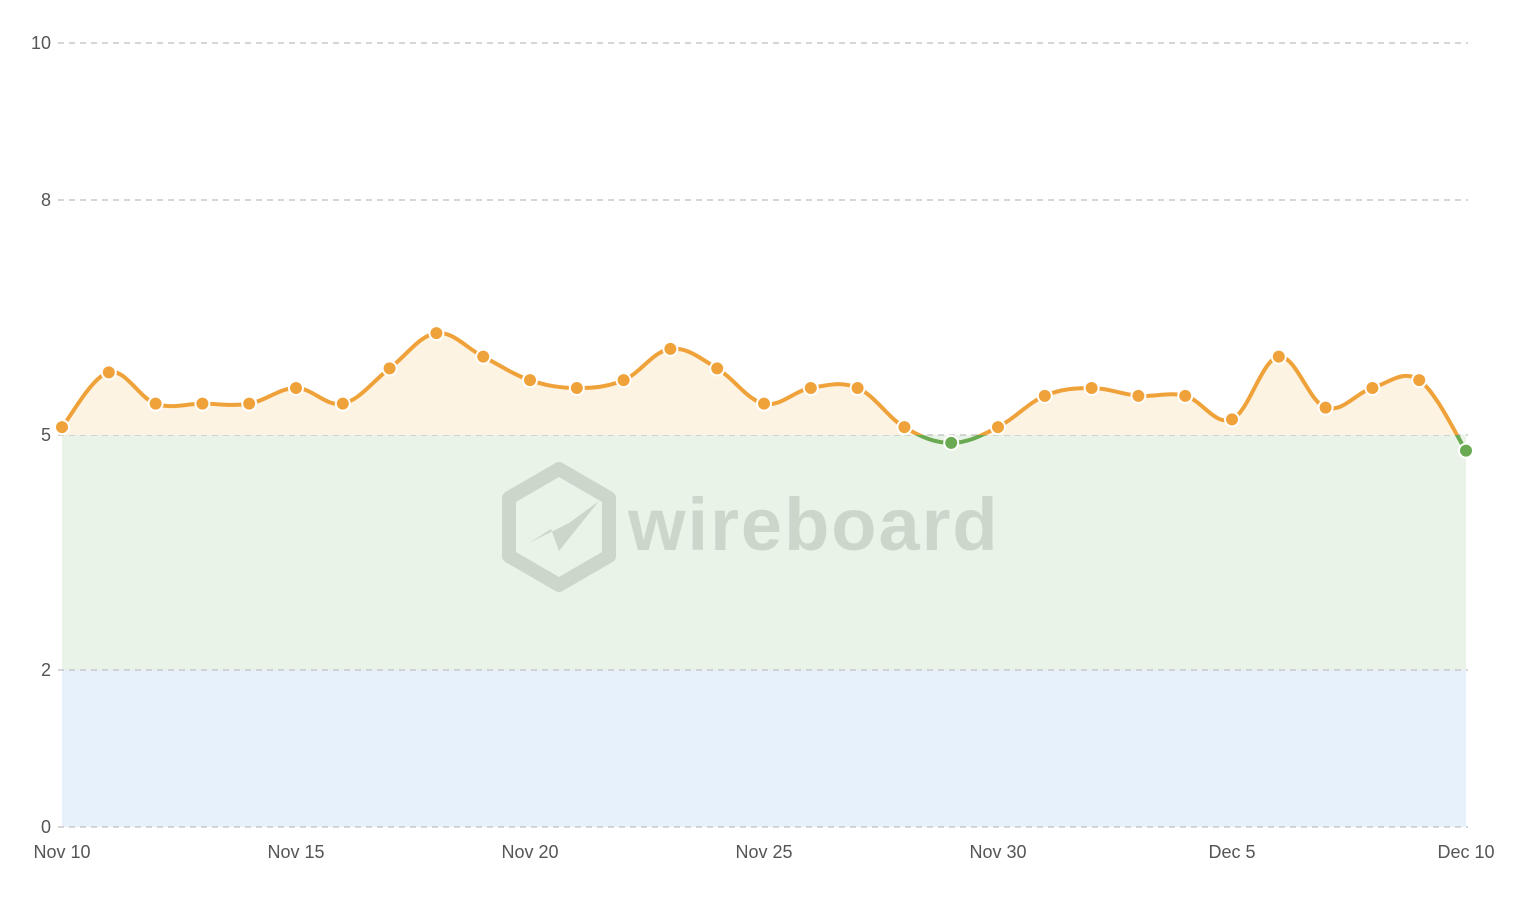 The width and height of the screenshot is (1514, 918). I want to click on y-tick-label-10: 10, so click(41, 43).